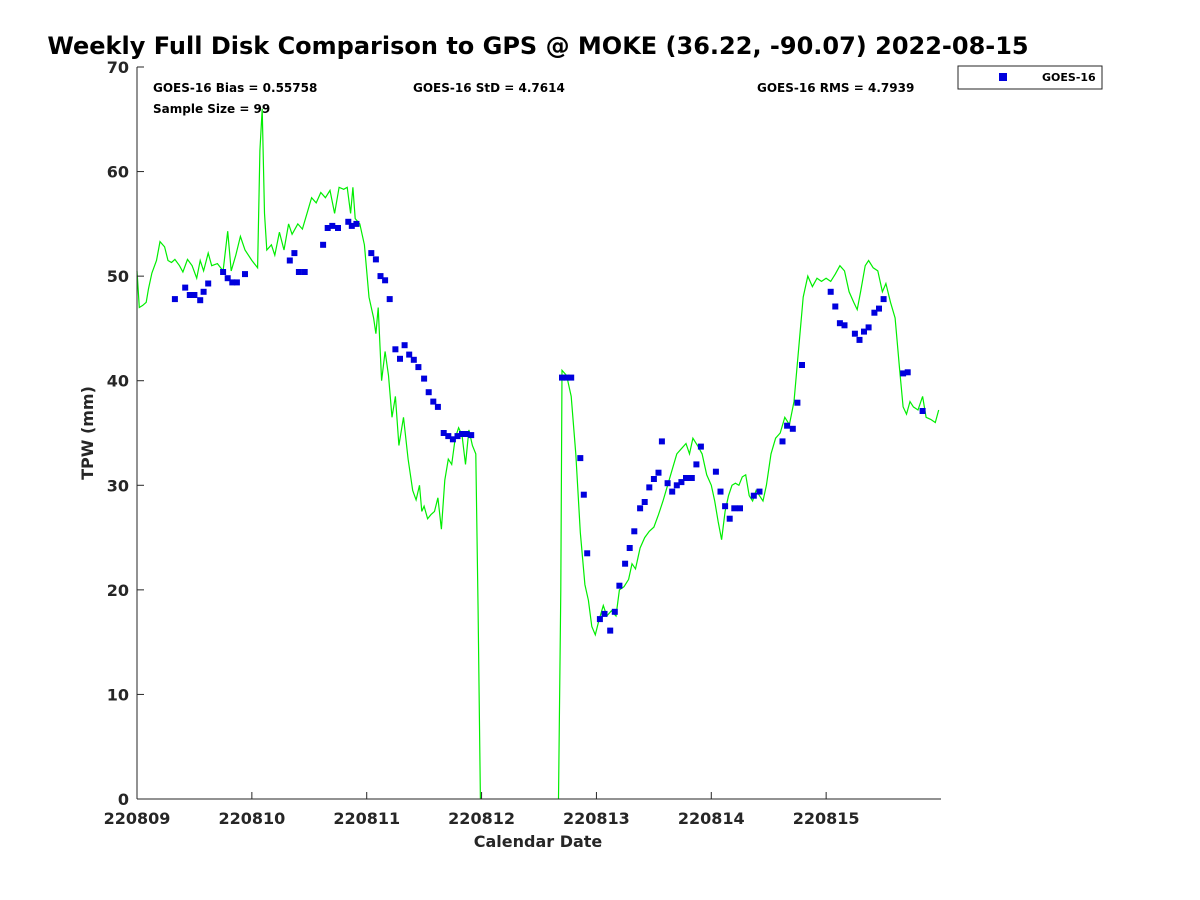  I want to click on legend: GOES-16, so click(1030, 77).